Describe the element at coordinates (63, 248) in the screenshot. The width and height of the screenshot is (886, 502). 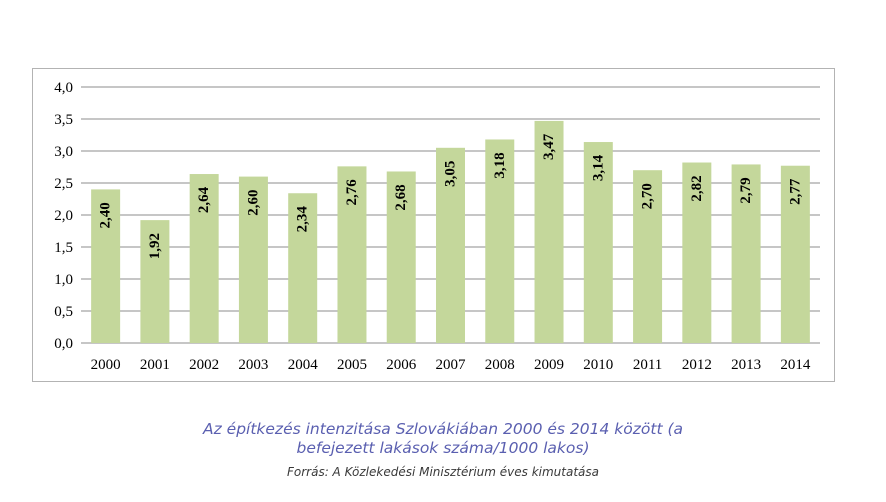
I see `y-tick-label: 1,5` at that location.